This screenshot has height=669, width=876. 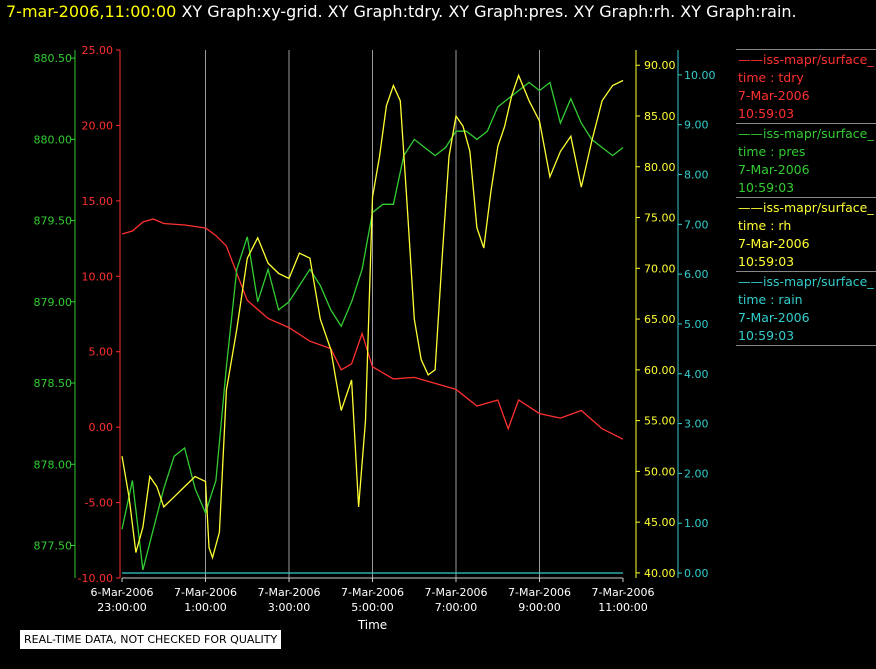 I want to click on rain-tick-label: 8.00, so click(x=696, y=175).